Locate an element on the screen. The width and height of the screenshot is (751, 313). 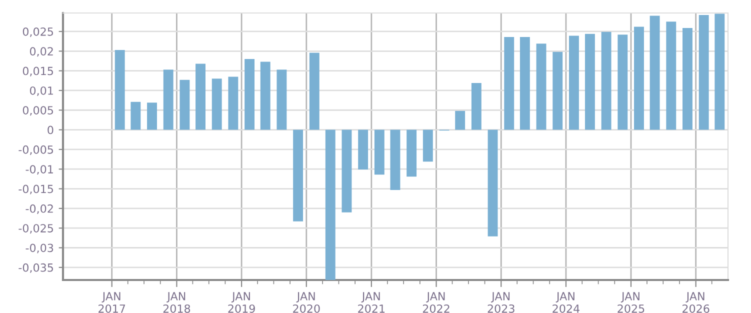
x-tick-label: JAN 2020 is located at coordinates (306, 302).